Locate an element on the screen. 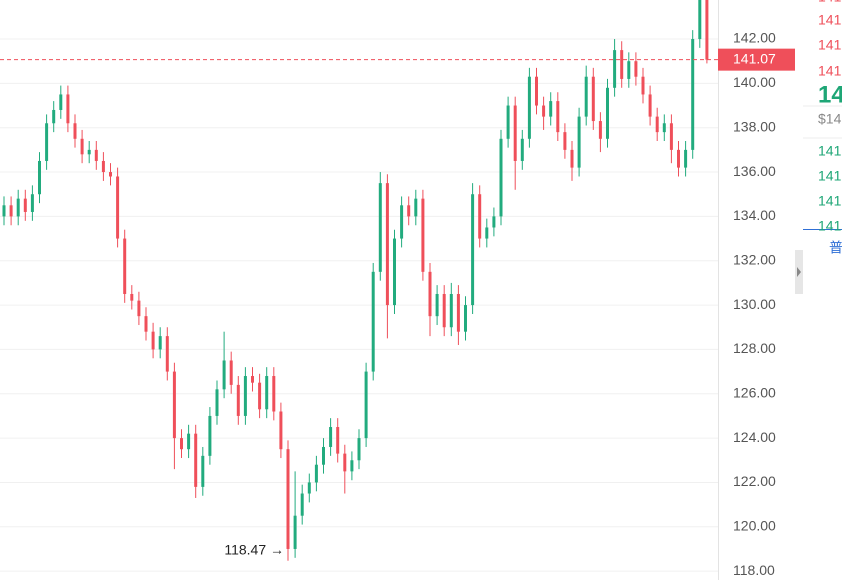 This screenshot has height=580, width=842. y-tick-label: 142.00 is located at coordinates (754, 38).